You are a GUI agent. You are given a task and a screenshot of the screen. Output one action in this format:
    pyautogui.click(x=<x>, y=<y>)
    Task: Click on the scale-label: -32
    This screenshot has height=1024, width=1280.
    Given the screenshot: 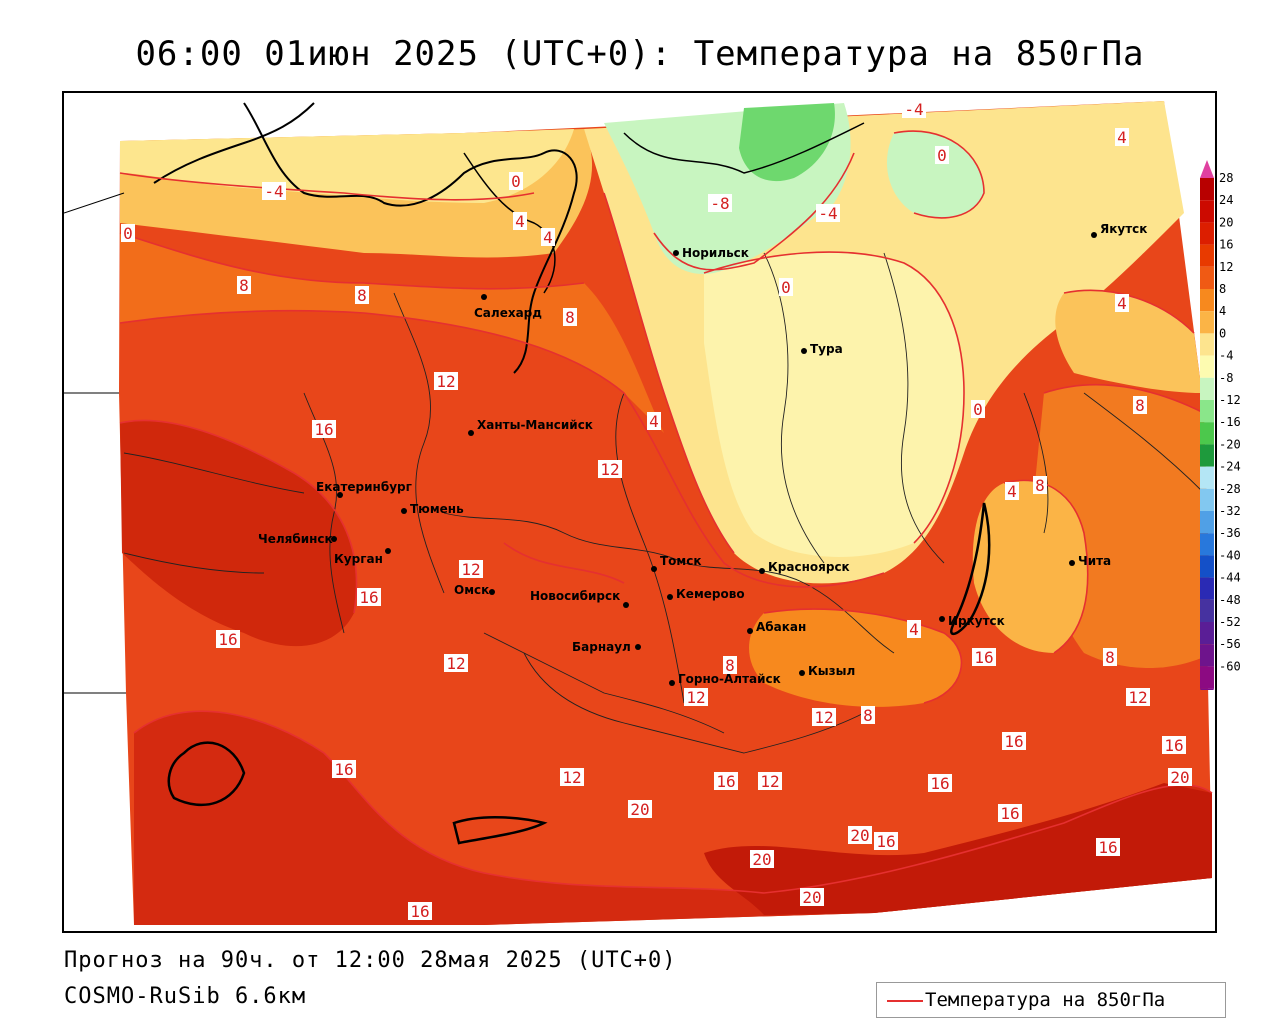 What is the action you would take?
    pyautogui.click(x=1230, y=511)
    